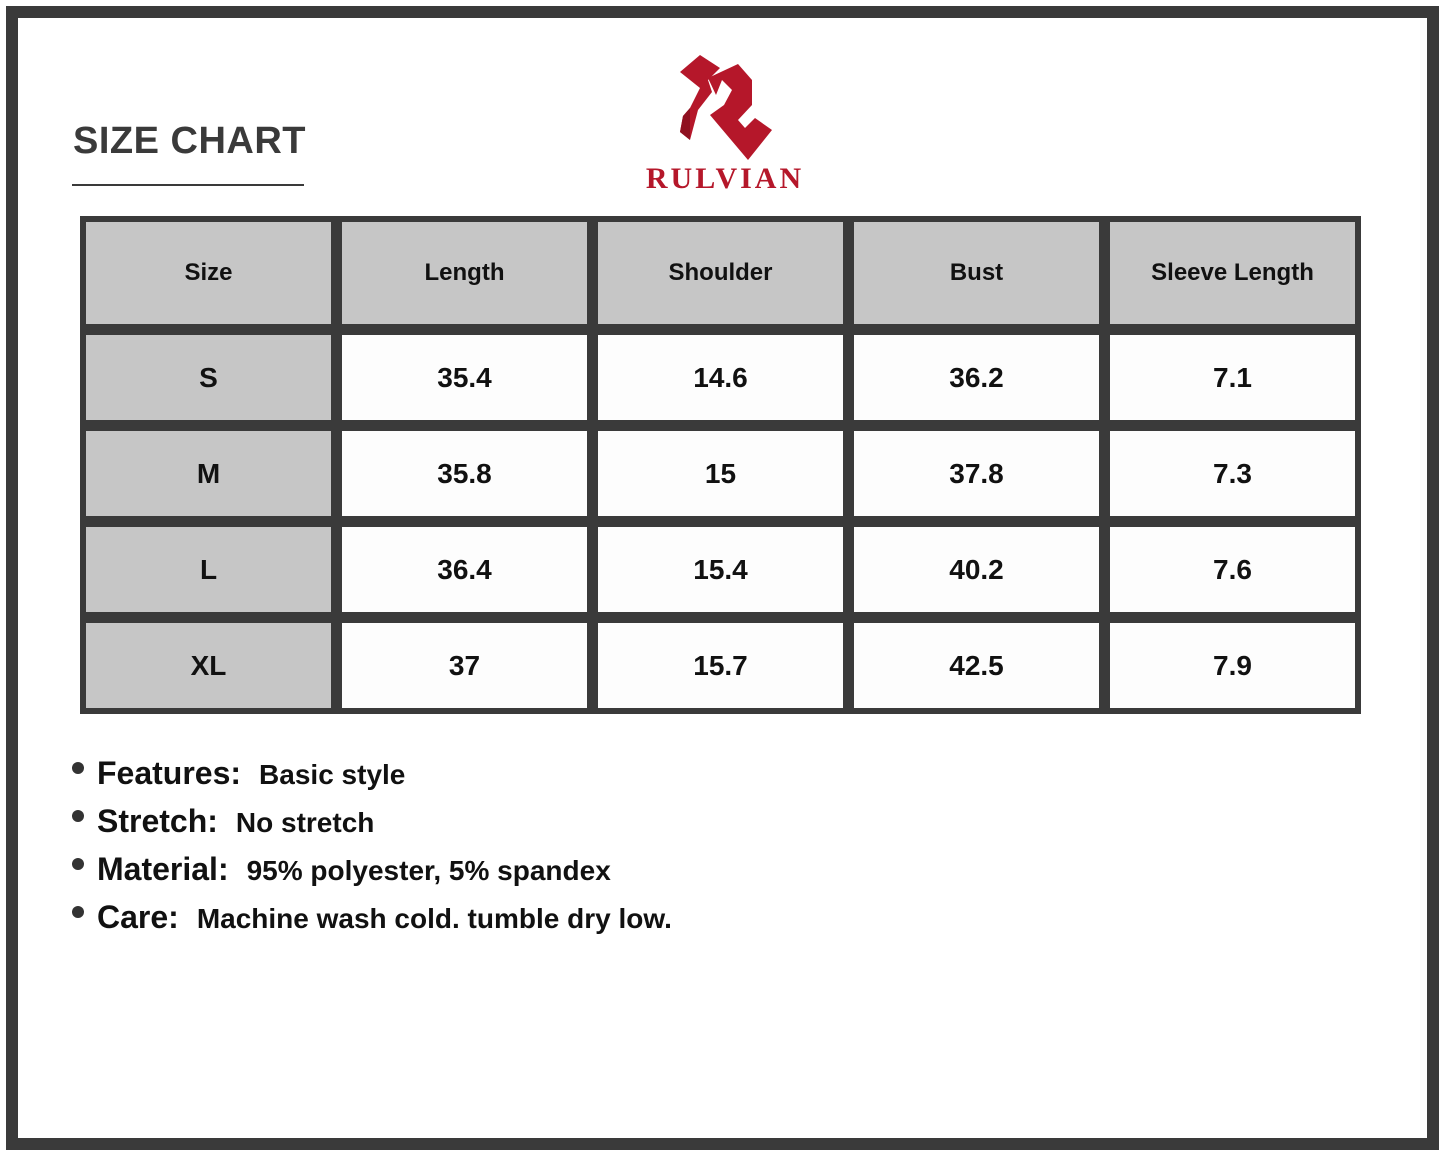 The height and width of the screenshot is (1156, 1445). Describe the element at coordinates (464, 665) in the screenshot. I see `measurement-cell: 37` at that location.